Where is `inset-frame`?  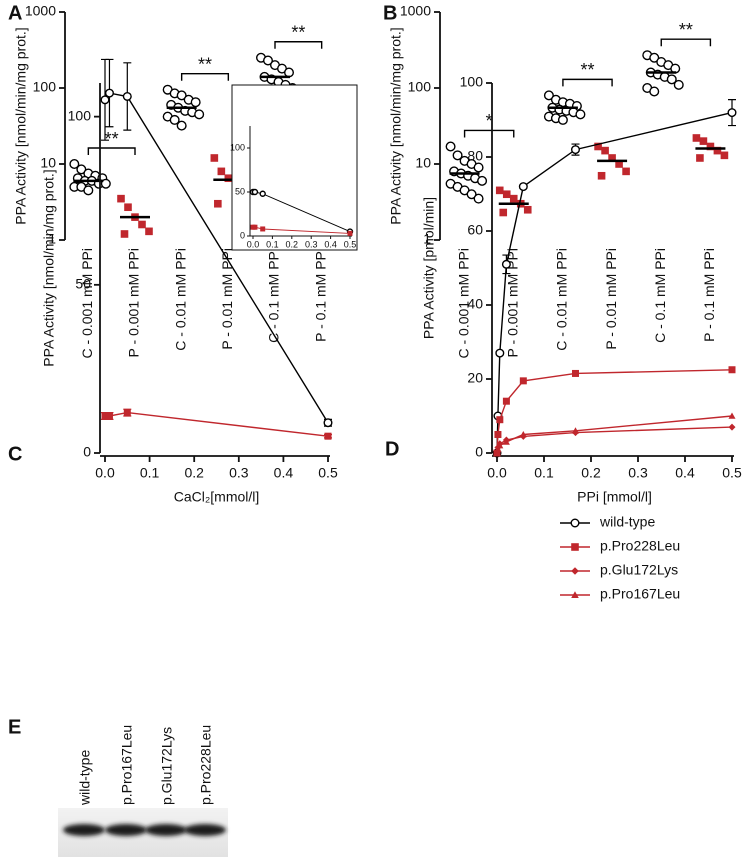 inset-frame is located at coordinates (294, 167).